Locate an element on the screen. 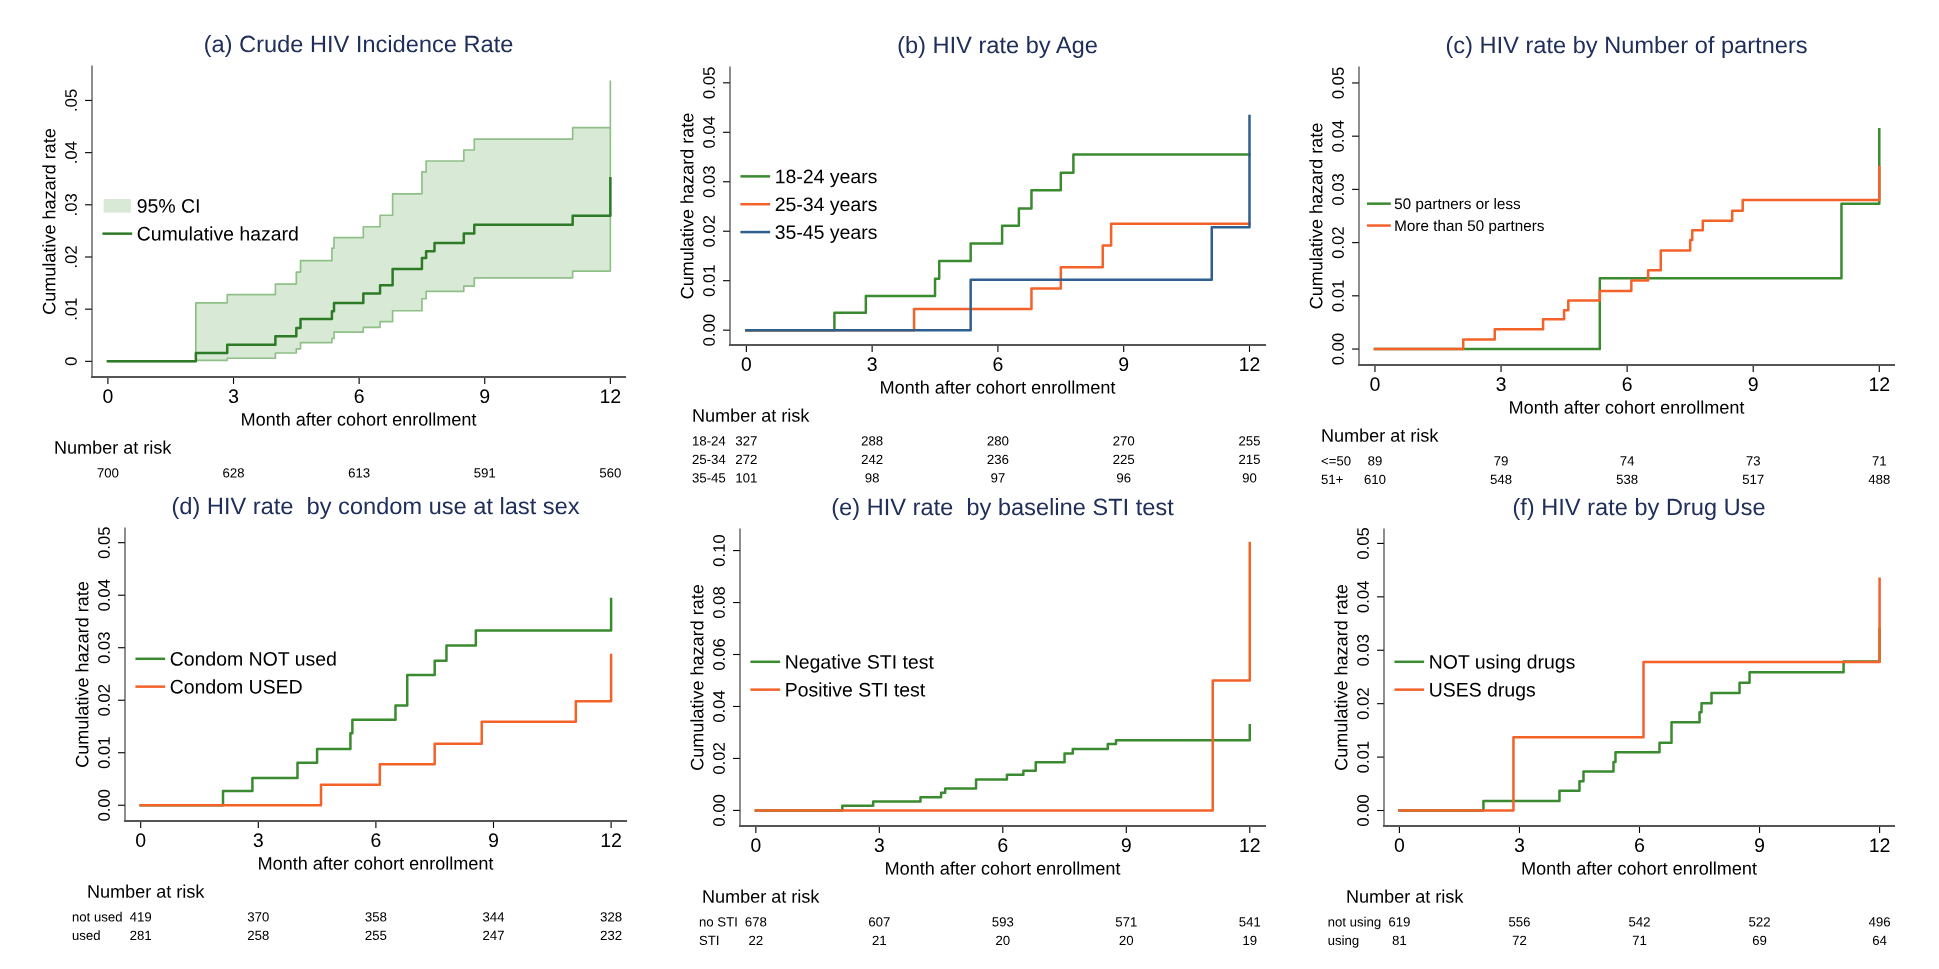 The width and height of the screenshot is (1939, 969). y-tick-label: 0.06 is located at coordinates (719, 655).